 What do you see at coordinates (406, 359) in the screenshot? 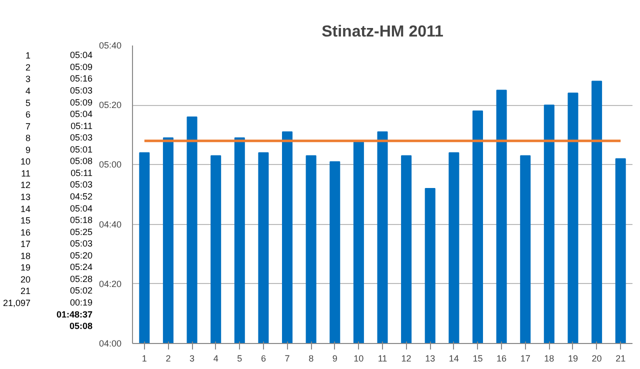
I see `x-tick-label: 12` at bounding box center [406, 359].